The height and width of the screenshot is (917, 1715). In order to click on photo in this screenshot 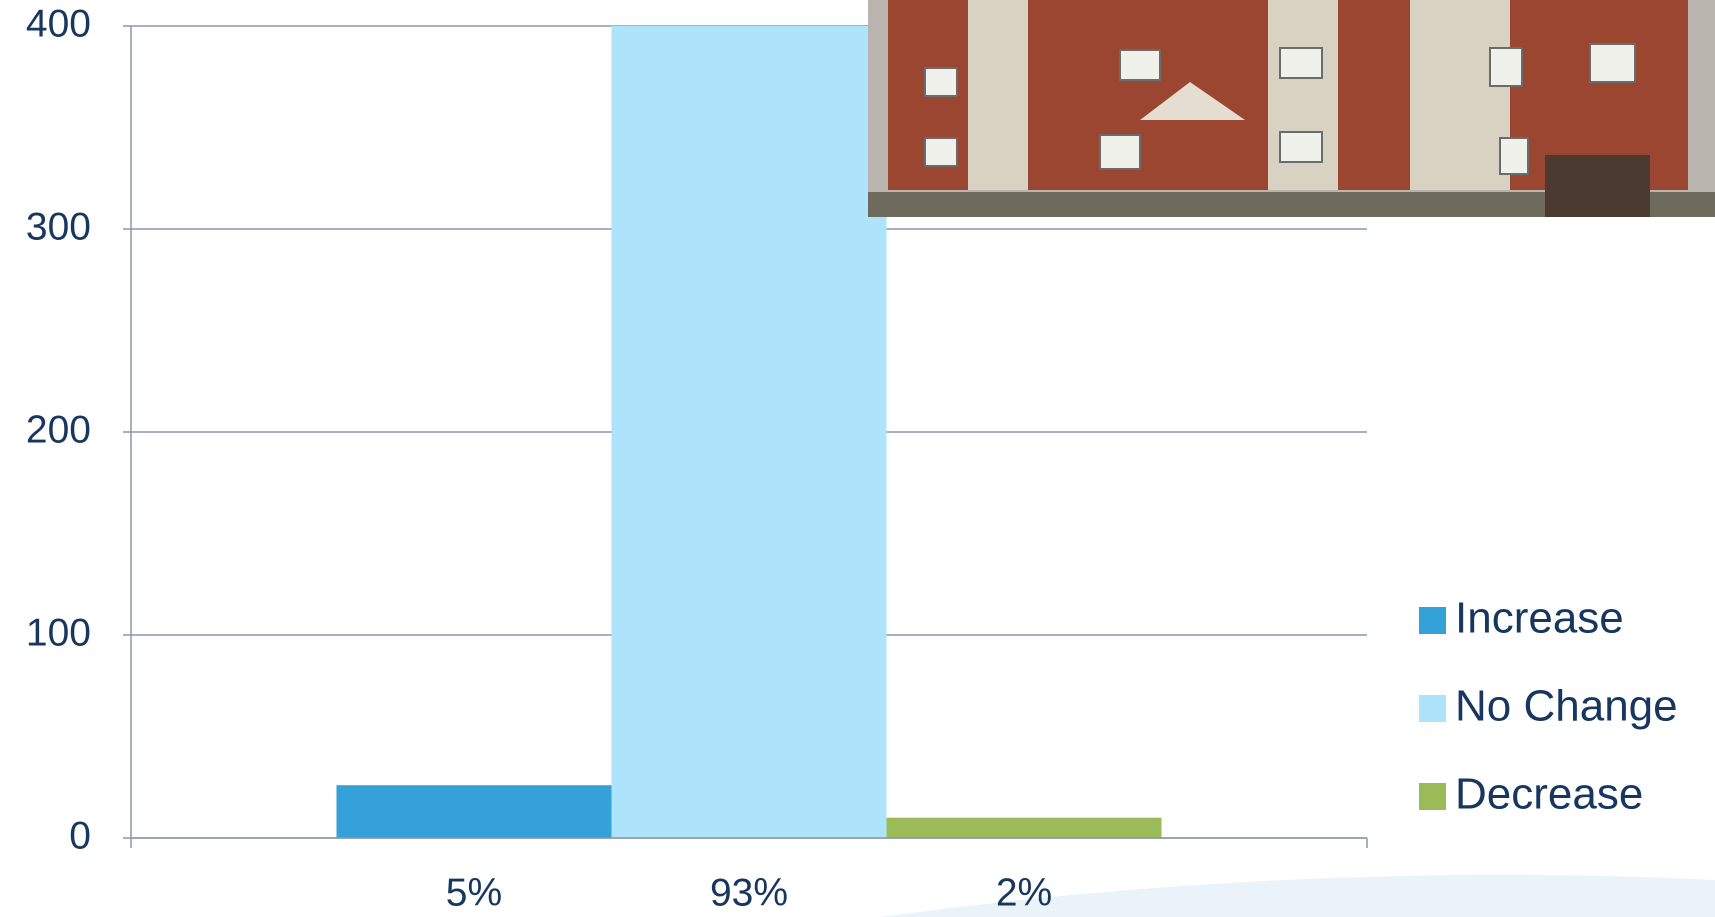, I will do `click(1291, 108)`.